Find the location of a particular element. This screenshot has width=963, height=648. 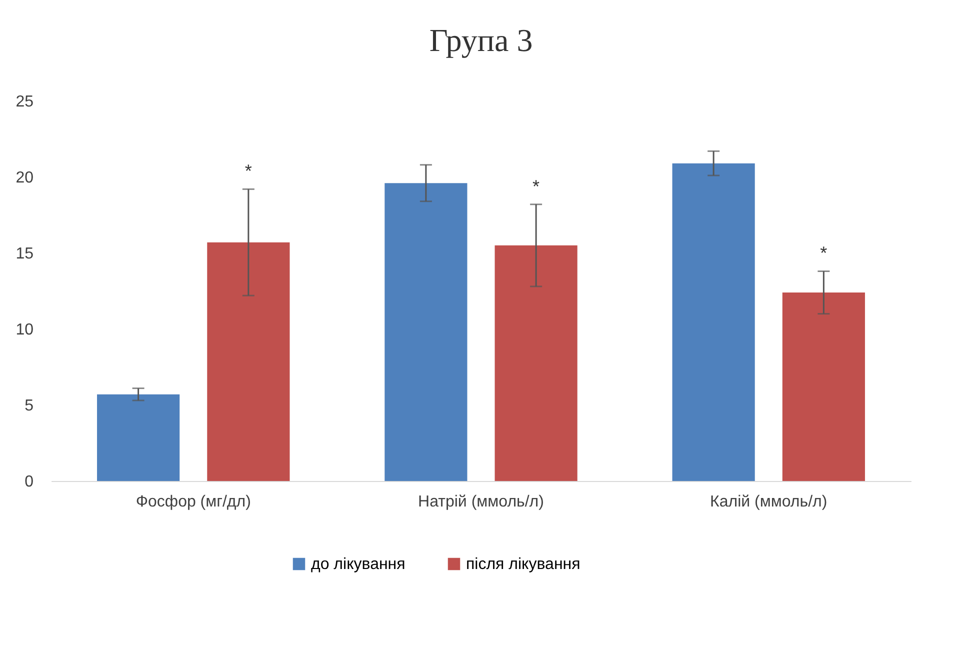

x-tick-label: Калій (ммоль/л) is located at coordinates (769, 502).